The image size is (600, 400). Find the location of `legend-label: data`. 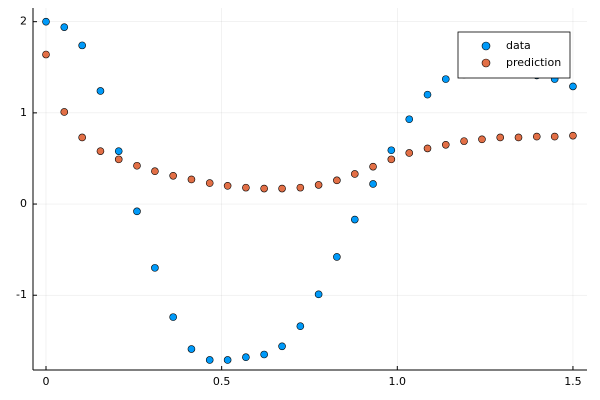

legend-label: data is located at coordinates (518, 45).